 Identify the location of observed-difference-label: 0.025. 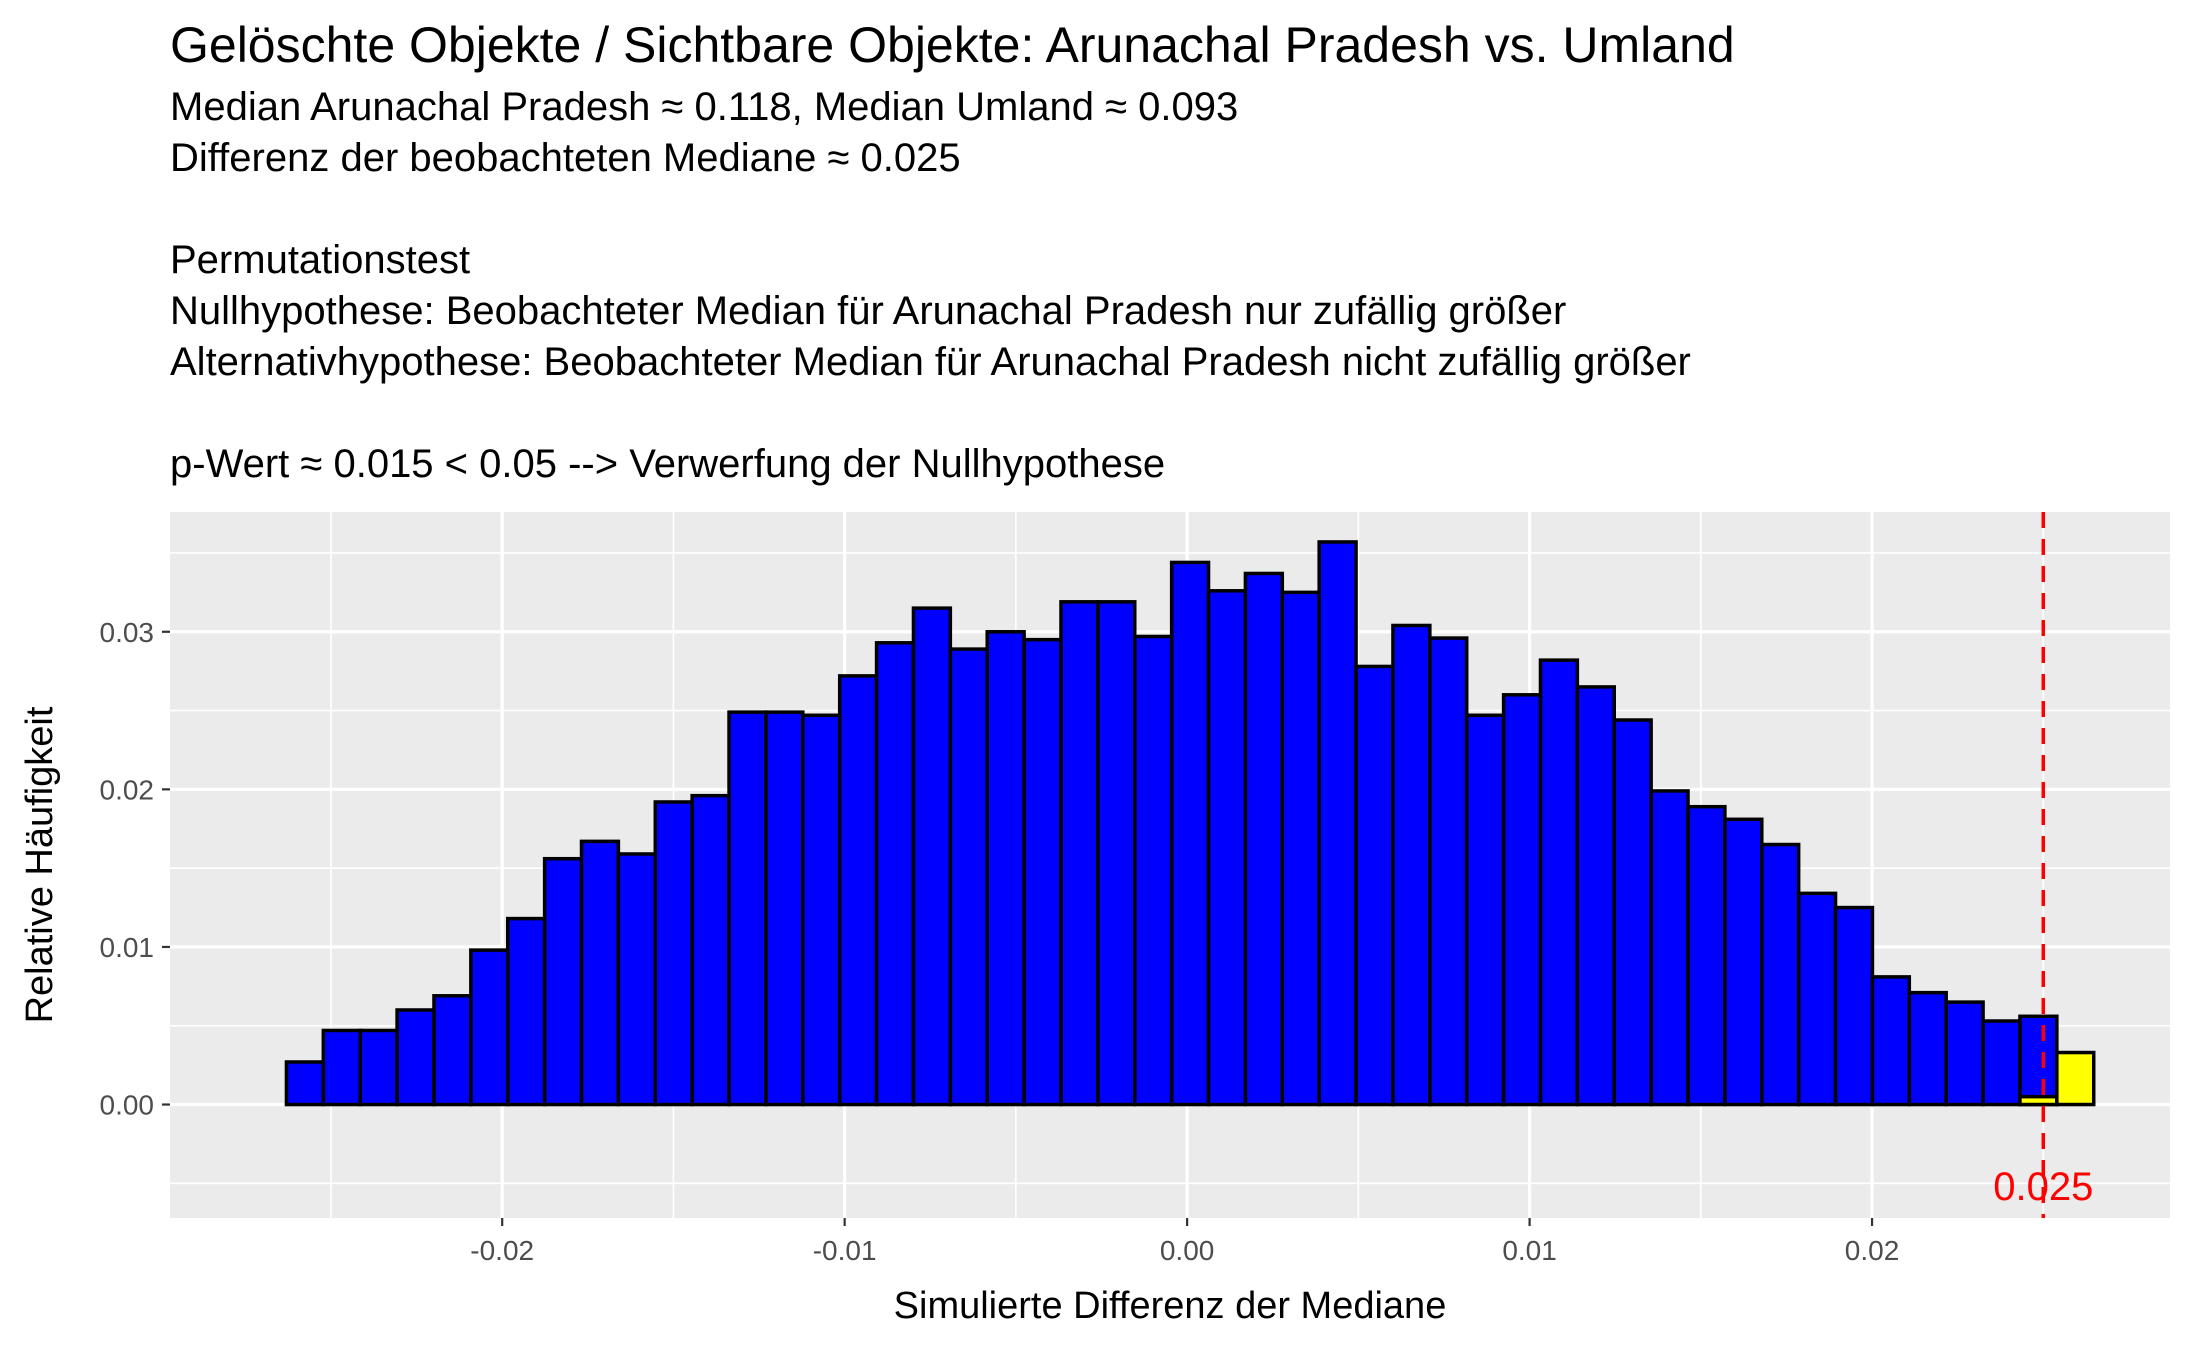
(2043, 1187).